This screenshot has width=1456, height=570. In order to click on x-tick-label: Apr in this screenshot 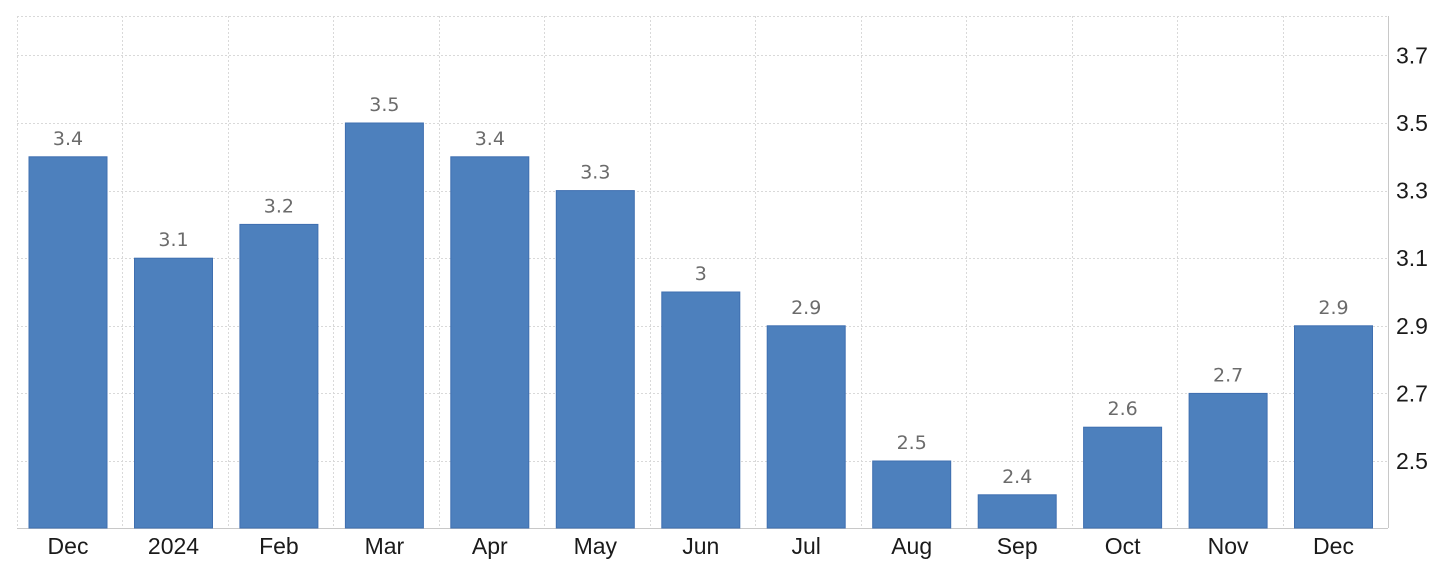, I will do `click(490, 546)`.